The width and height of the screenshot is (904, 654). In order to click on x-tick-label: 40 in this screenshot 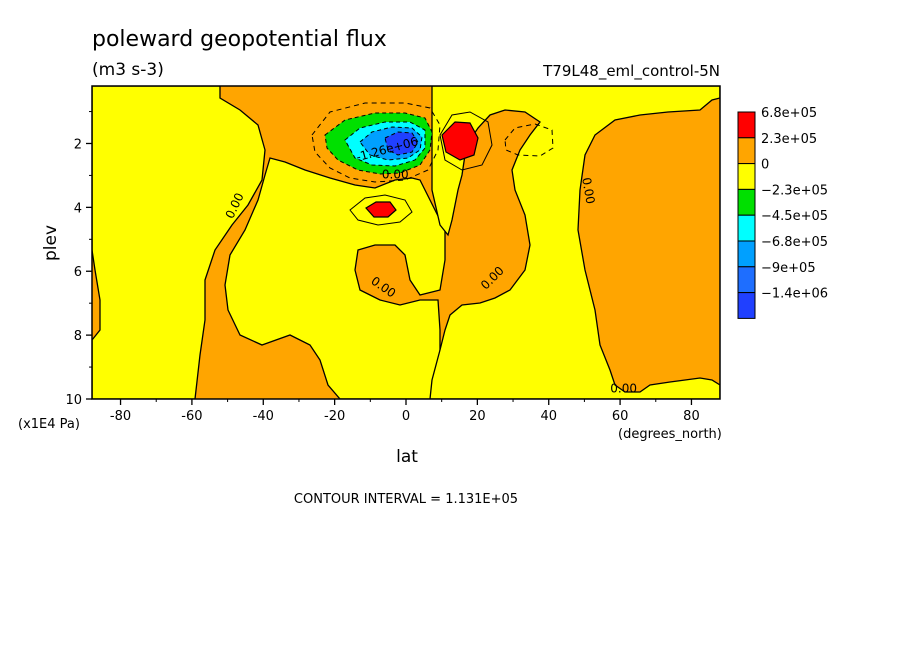, I will do `click(548, 416)`.